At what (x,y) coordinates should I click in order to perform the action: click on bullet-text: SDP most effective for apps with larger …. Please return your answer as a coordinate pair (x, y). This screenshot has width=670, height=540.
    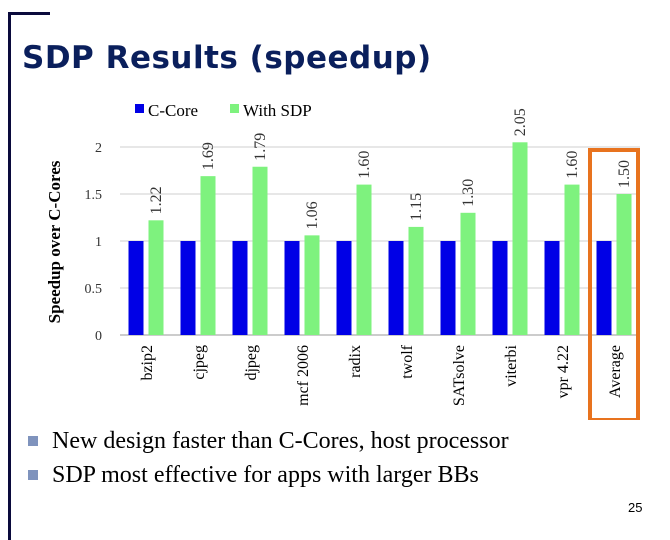
    Looking at the image, I should click on (265, 474).